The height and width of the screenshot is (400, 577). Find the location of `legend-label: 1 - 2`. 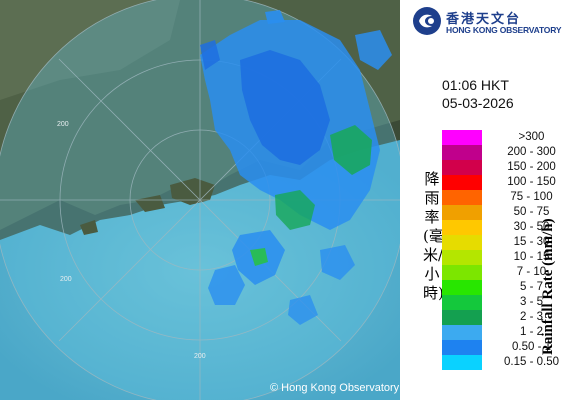

legend-label: 1 - 2 is located at coordinates (531, 332).